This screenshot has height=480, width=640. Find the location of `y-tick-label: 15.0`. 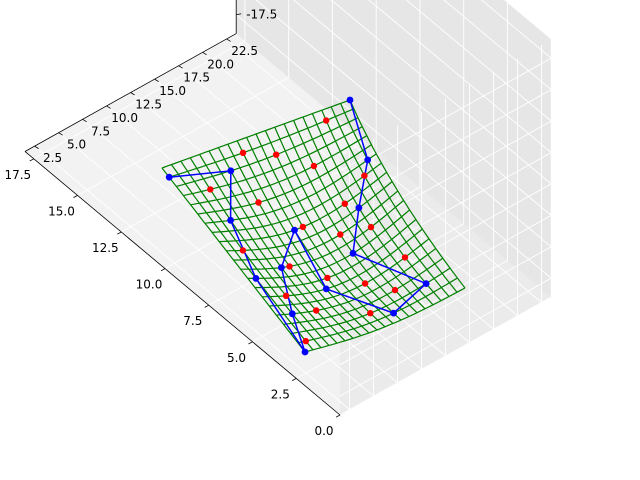

y-tick-label: 15.0 is located at coordinates (172, 91).